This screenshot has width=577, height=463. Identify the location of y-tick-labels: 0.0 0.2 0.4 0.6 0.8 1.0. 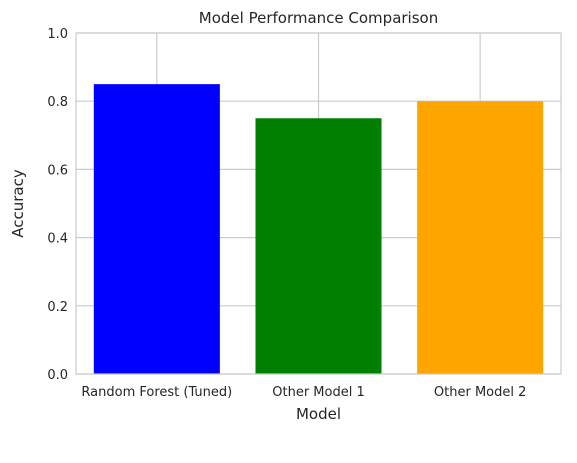
(57, 205).